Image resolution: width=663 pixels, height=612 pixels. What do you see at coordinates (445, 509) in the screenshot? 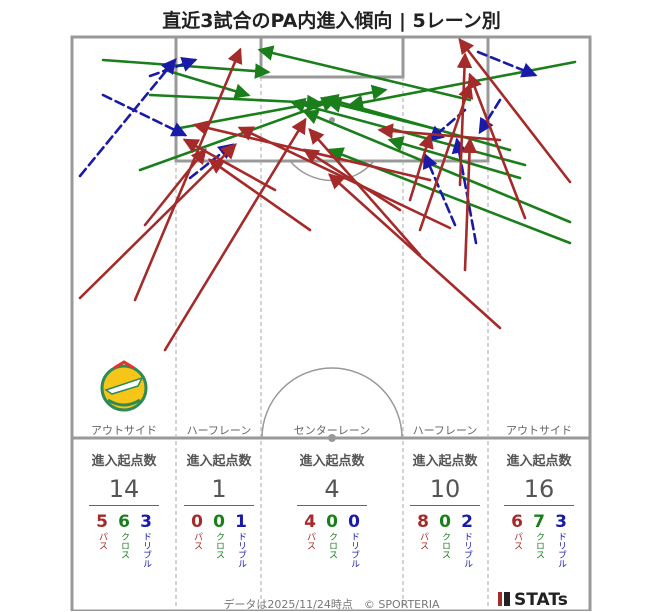
I see `lane-stats-right-half: 進入起点数 10 8 パス 0 クロス 2 ドリブル` at bounding box center [445, 509].